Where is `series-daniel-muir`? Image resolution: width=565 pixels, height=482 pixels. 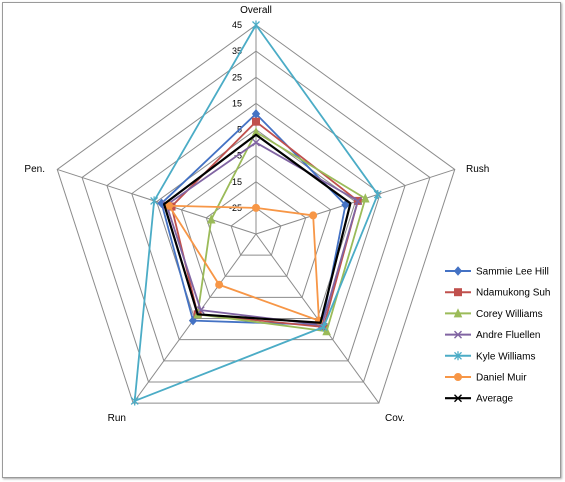
series-daniel-muir is located at coordinates (244, 263).